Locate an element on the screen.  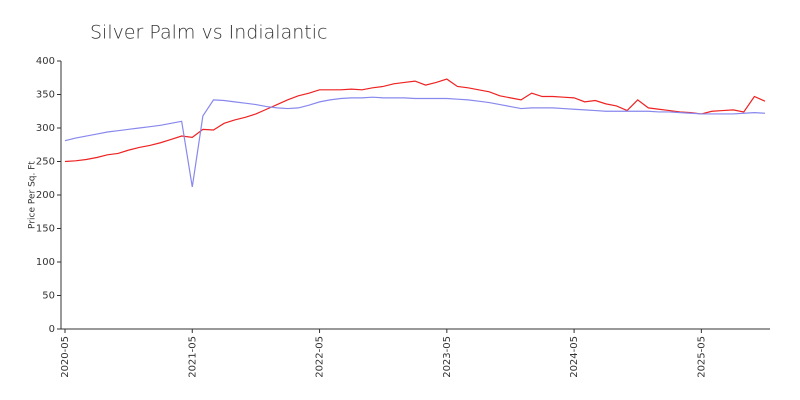
x-tick-label: 2022-05 is located at coordinates (320, 357).